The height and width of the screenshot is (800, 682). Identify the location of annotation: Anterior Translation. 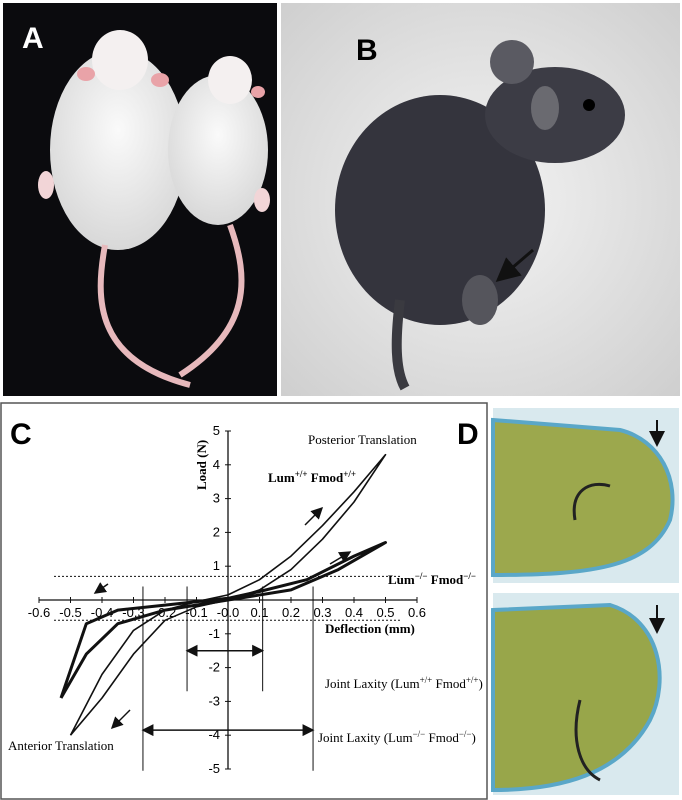
(61, 745).